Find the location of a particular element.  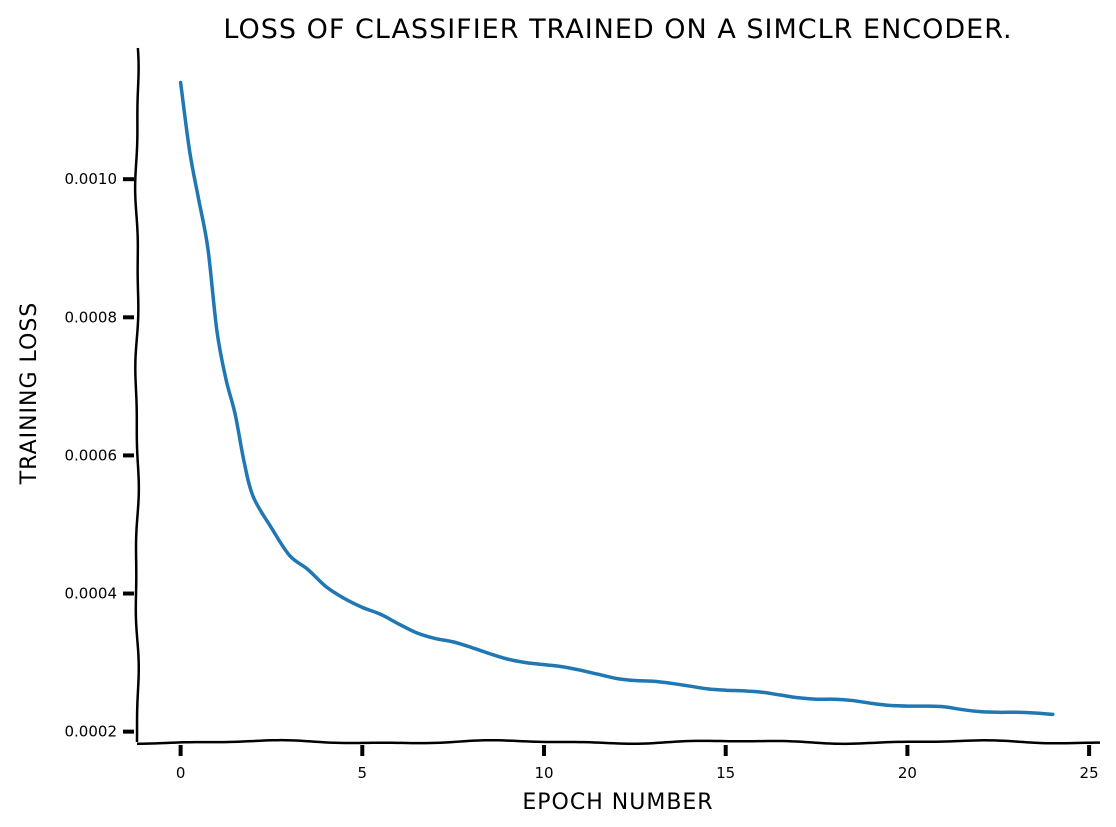

x-tick-label: 25 is located at coordinates (1089, 773).